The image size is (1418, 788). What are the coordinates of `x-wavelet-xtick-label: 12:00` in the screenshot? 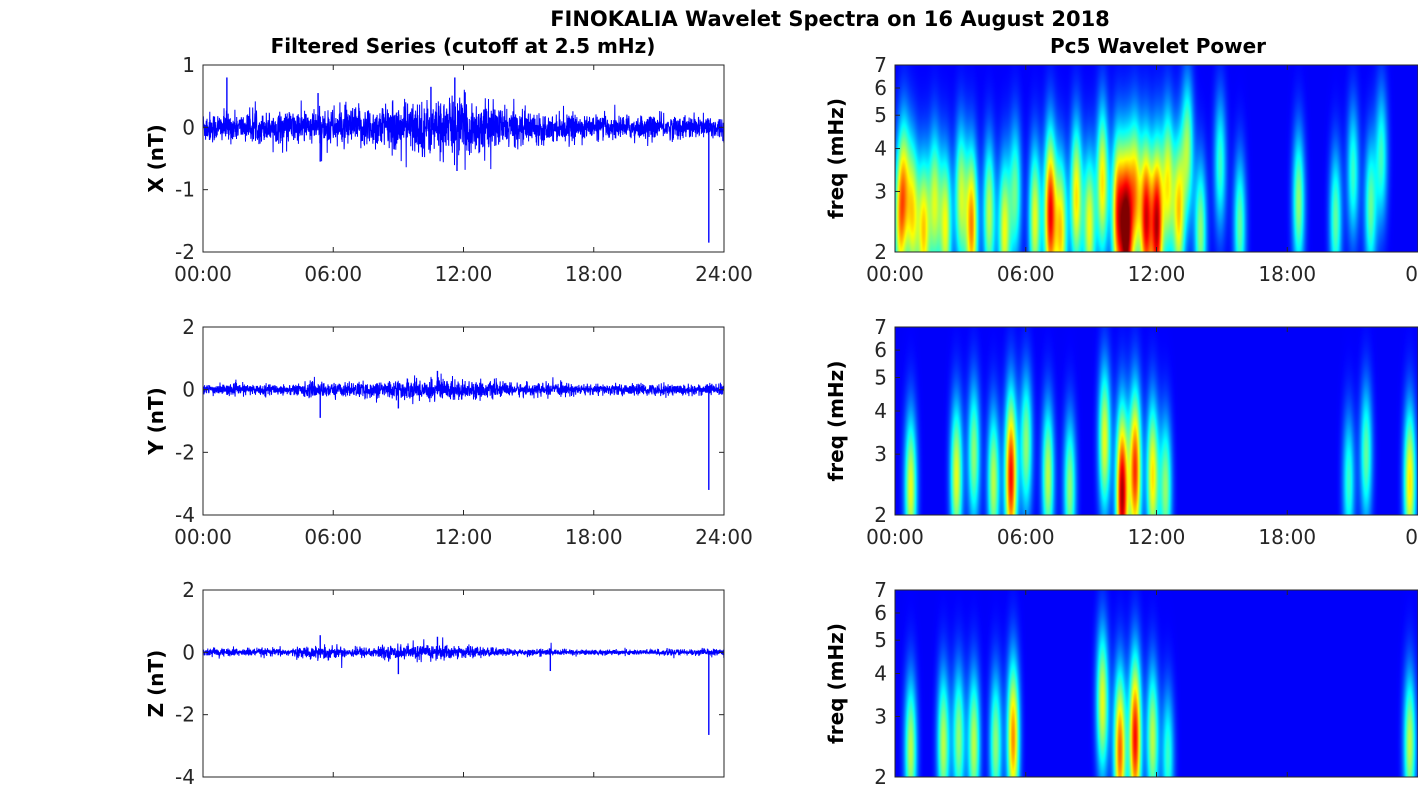 It's located at (1157, 274).